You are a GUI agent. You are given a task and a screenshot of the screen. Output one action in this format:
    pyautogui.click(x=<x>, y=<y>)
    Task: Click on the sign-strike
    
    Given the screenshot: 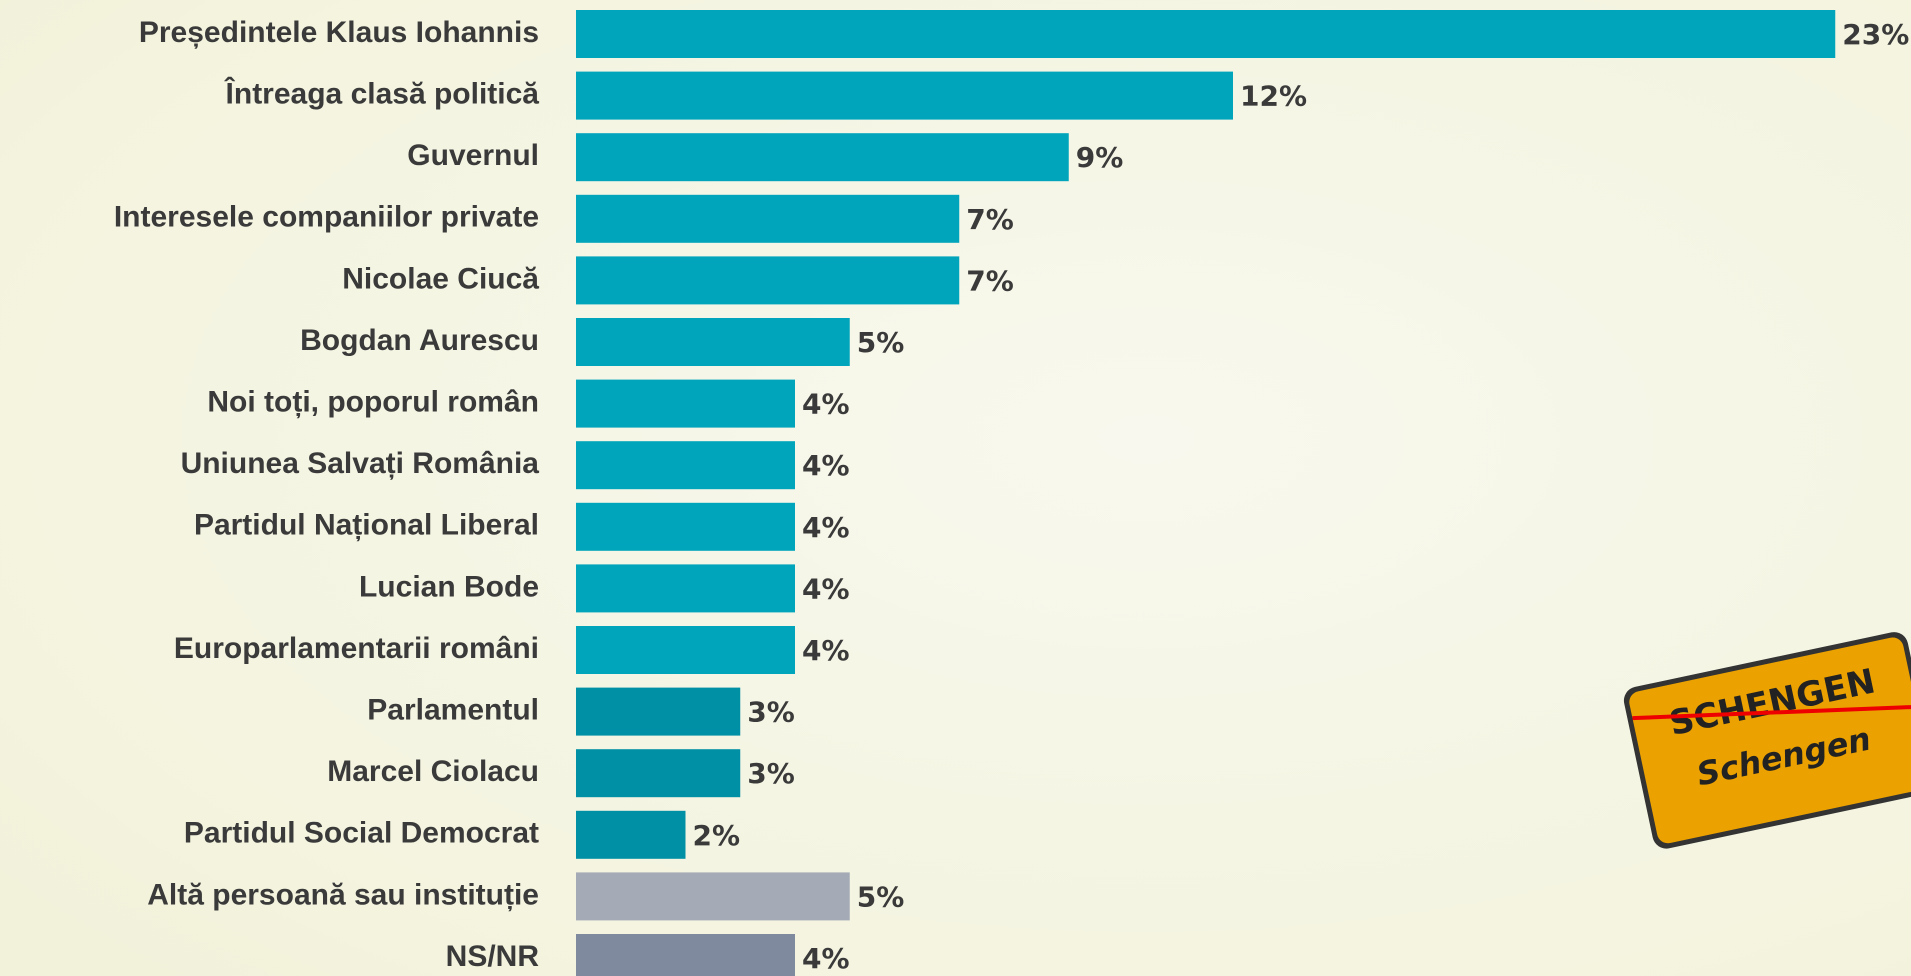 What is the action you would take?
    pyautogui.click(x=1771, y=712)
    